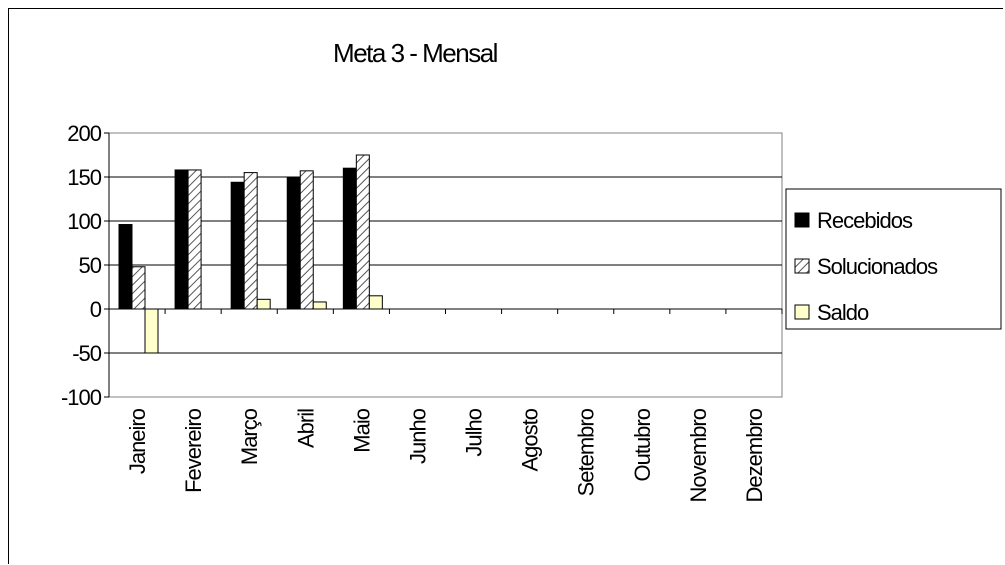 This screenshot has height=565, width=1005. I want to click on x-tick-label: Janeiro, so click(137, 441).